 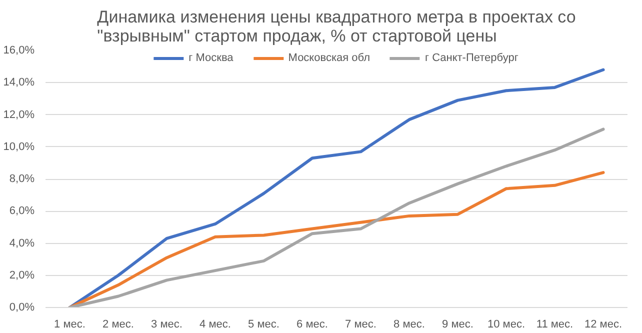 What do you see at coordinates (471, 58) in the screenshot?
I see `legend-label: г Санкт-Петербург` at bounding box center [471, 58].